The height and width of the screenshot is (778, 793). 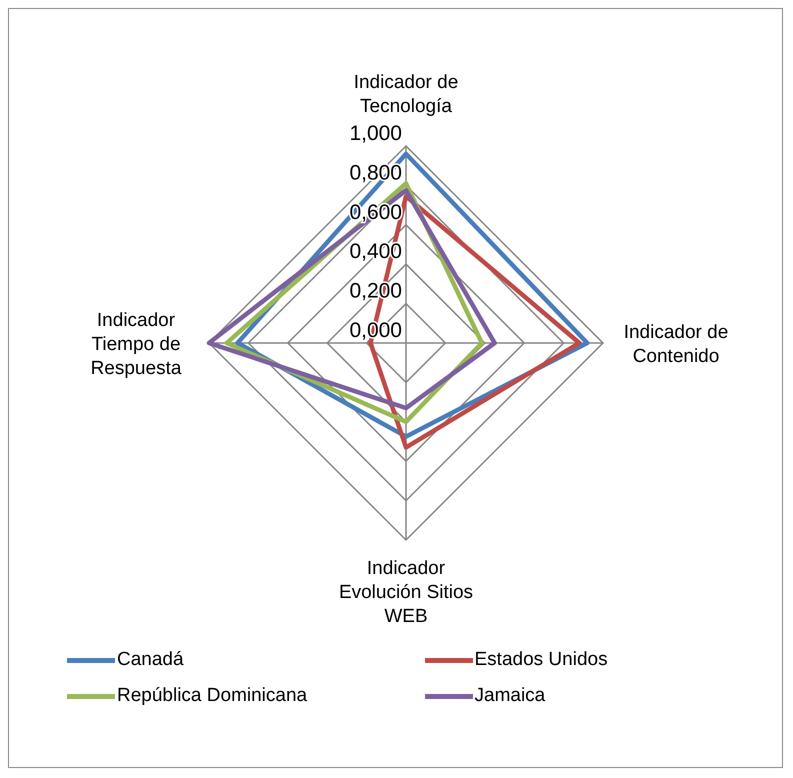 What do you see at coordinates (541, 660) in the screenshot?
I see `legend-label: Estados Unidos` at bounding box center [541, 660].